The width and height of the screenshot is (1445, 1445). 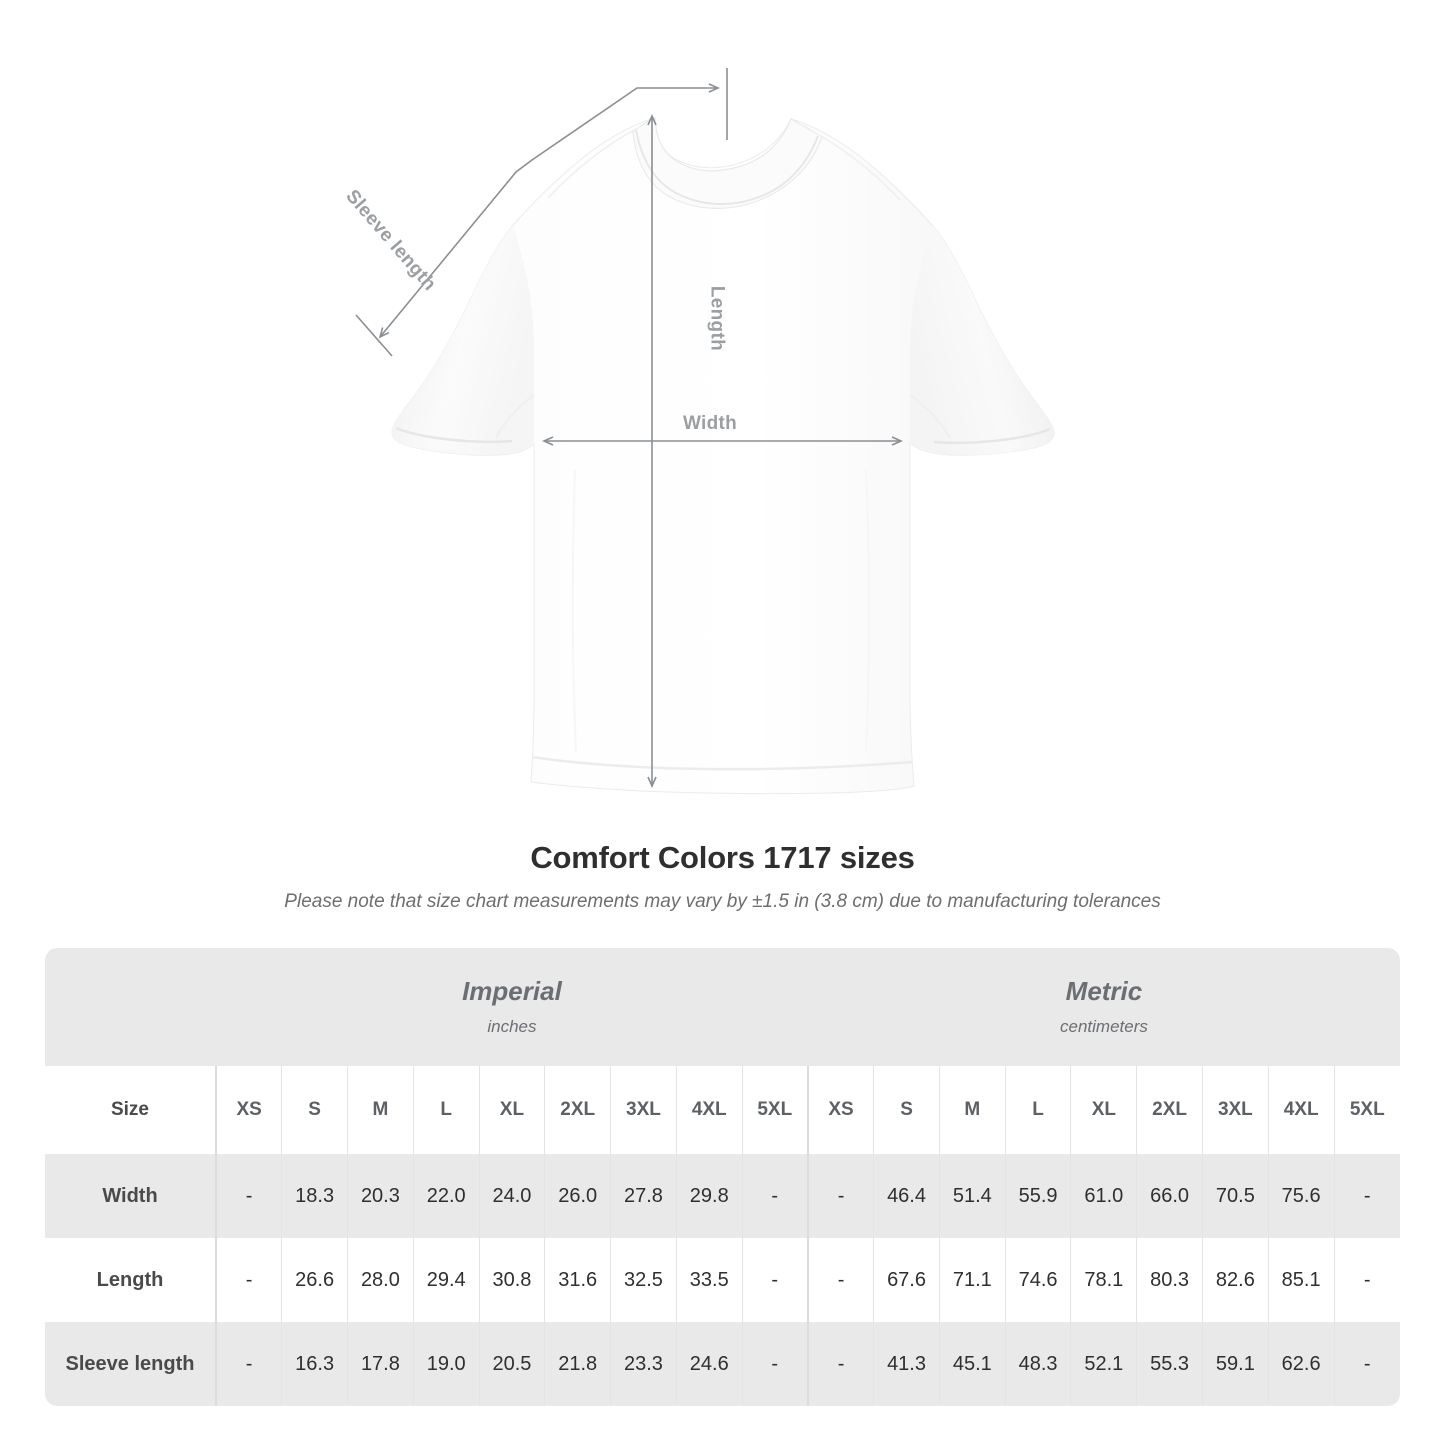 I want to click on cell-imperial-length-2xl: 31.6, so click(x=577, y=1280).